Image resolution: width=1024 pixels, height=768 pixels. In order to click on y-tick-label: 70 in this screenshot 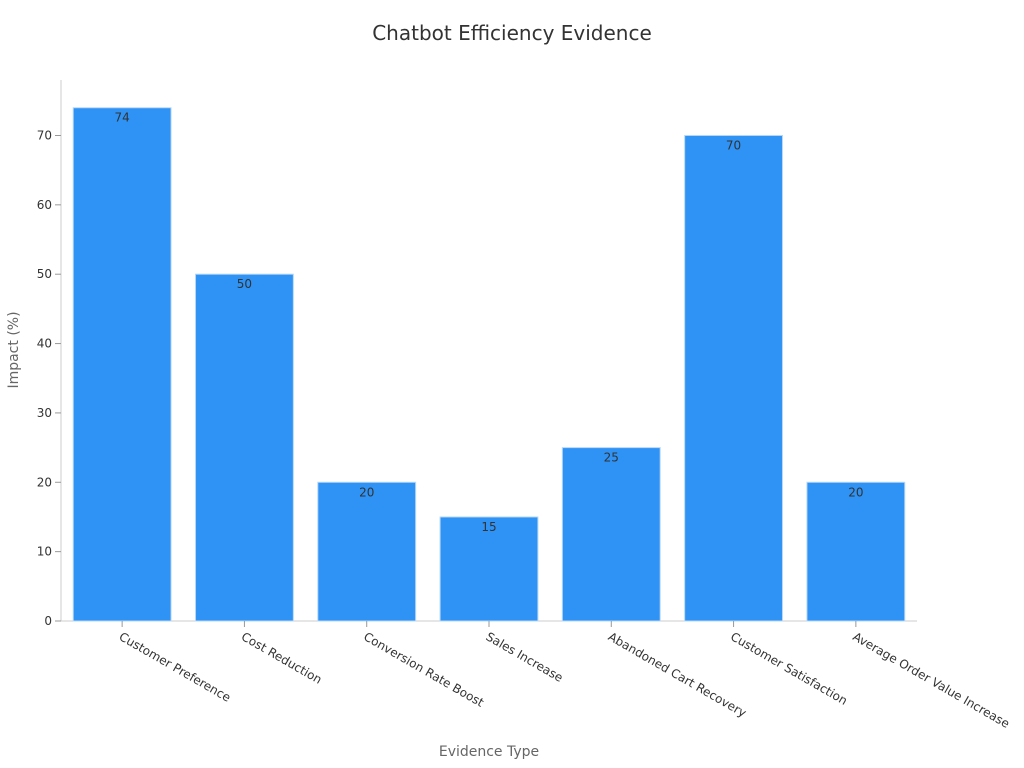, I will do `click(44, 135)`.